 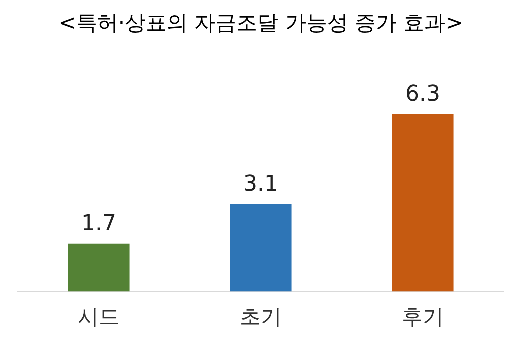 What do you see at coordinates (423, 316) in the screenshot?
I see `x-tick-label: 후기` at bounding box center [423, 316].